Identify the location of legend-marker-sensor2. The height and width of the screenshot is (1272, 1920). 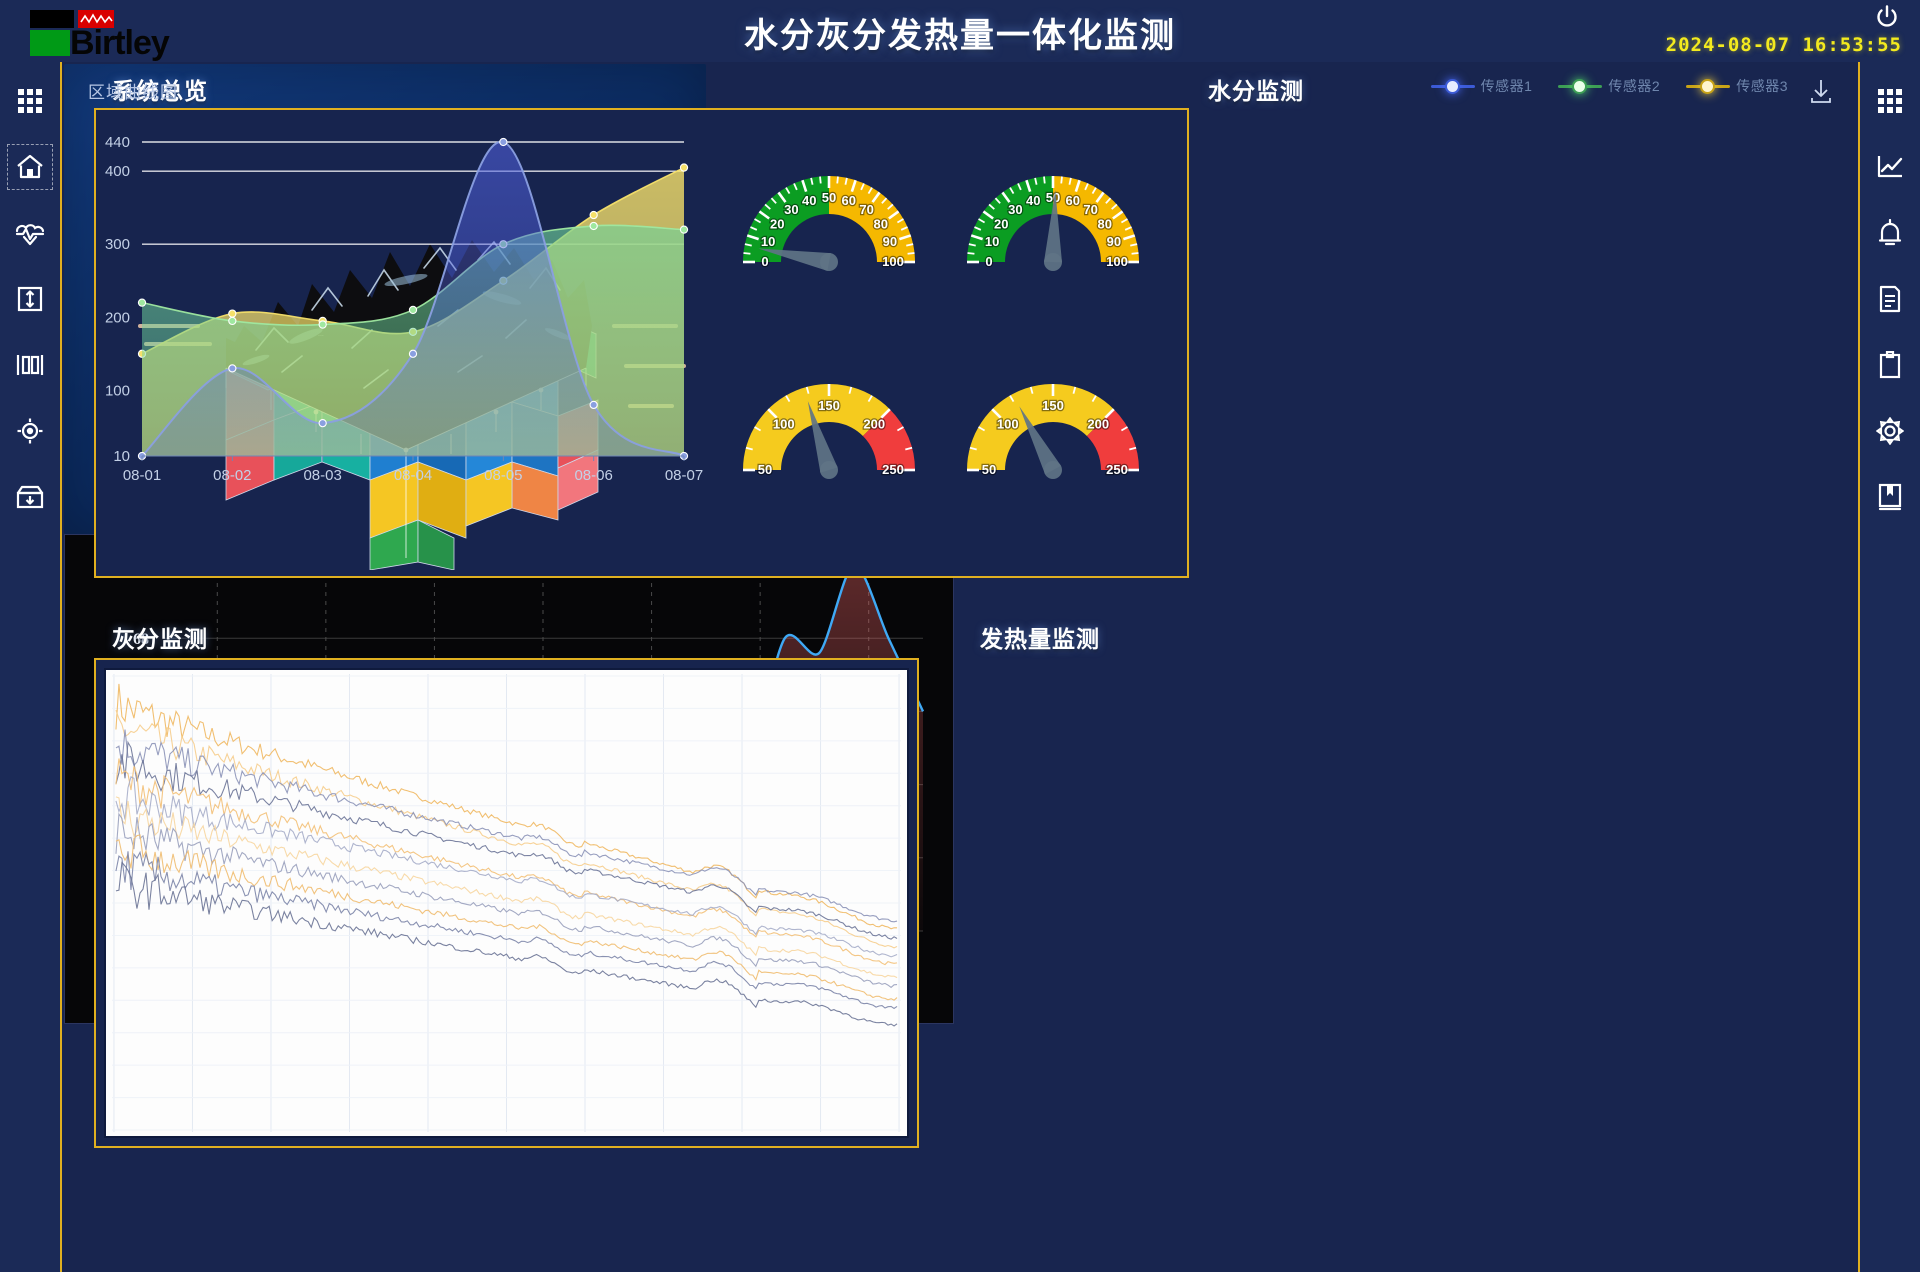
(1580, 86).